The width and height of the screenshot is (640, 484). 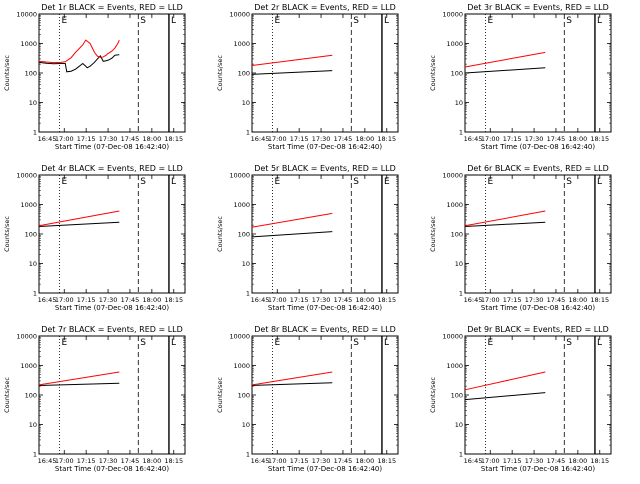 I want to click on chart-title: Det 7r BLACK = Events, RED = LLD, so click(x=112, y=329).